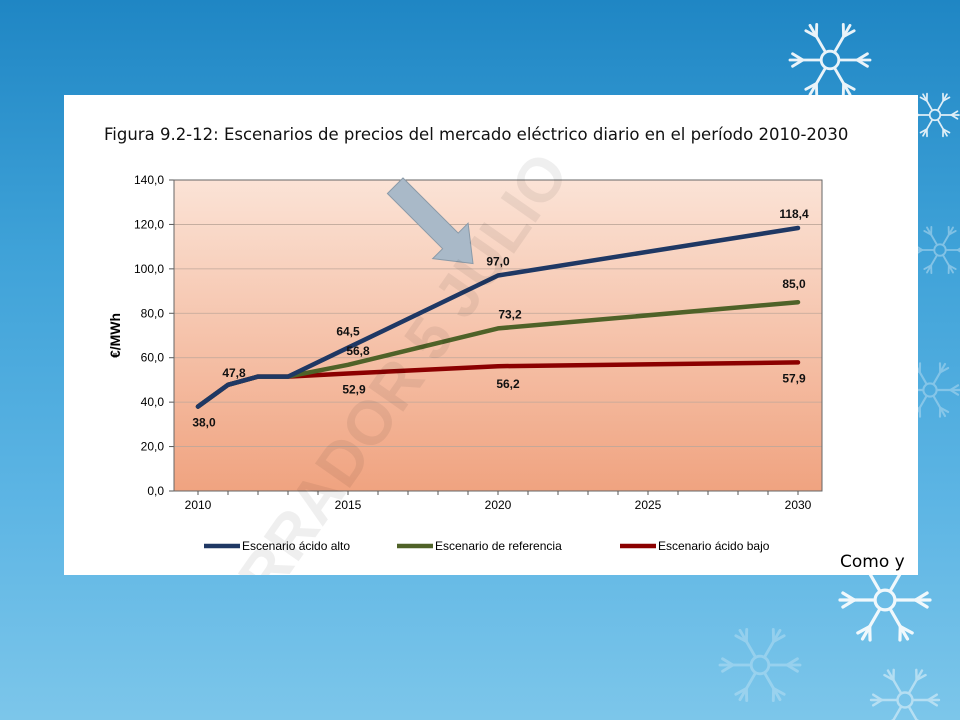  What do you see at coordinates (198, 505) in the screenshot?
I see `x-tick-label: 2010` at bounding box center [198, 505].